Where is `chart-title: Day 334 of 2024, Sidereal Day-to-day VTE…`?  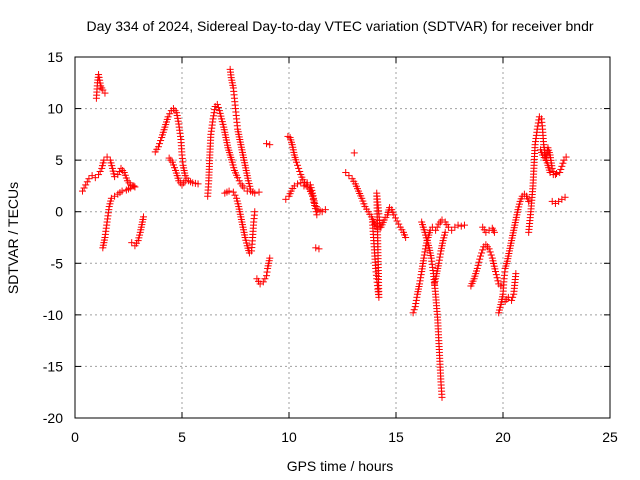 chart-title: Day 334 of 2024, Sidereal Day-to-day VTE… is located at coordinates (339, 26).